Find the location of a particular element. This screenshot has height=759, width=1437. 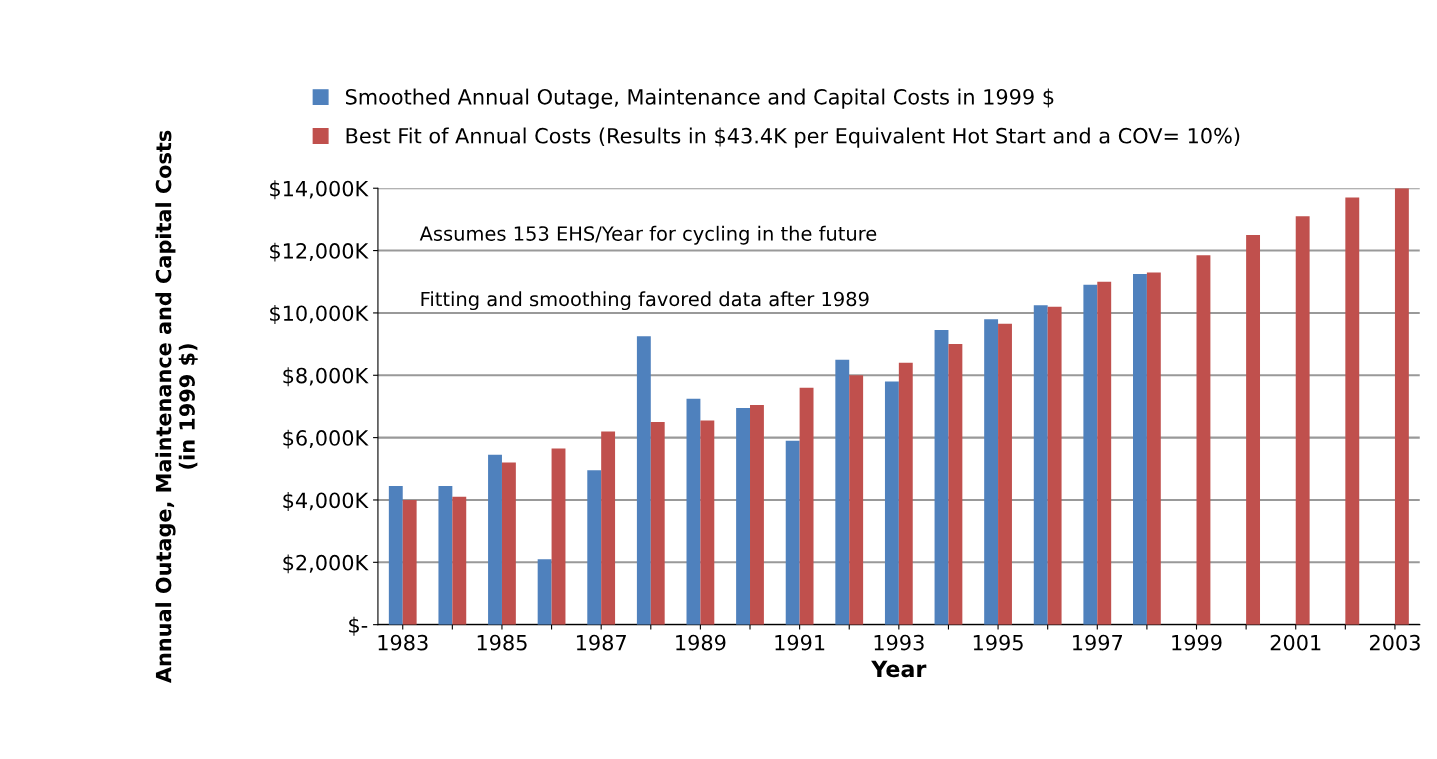

y-tick-label: $- is located at coordinates (358, 626).